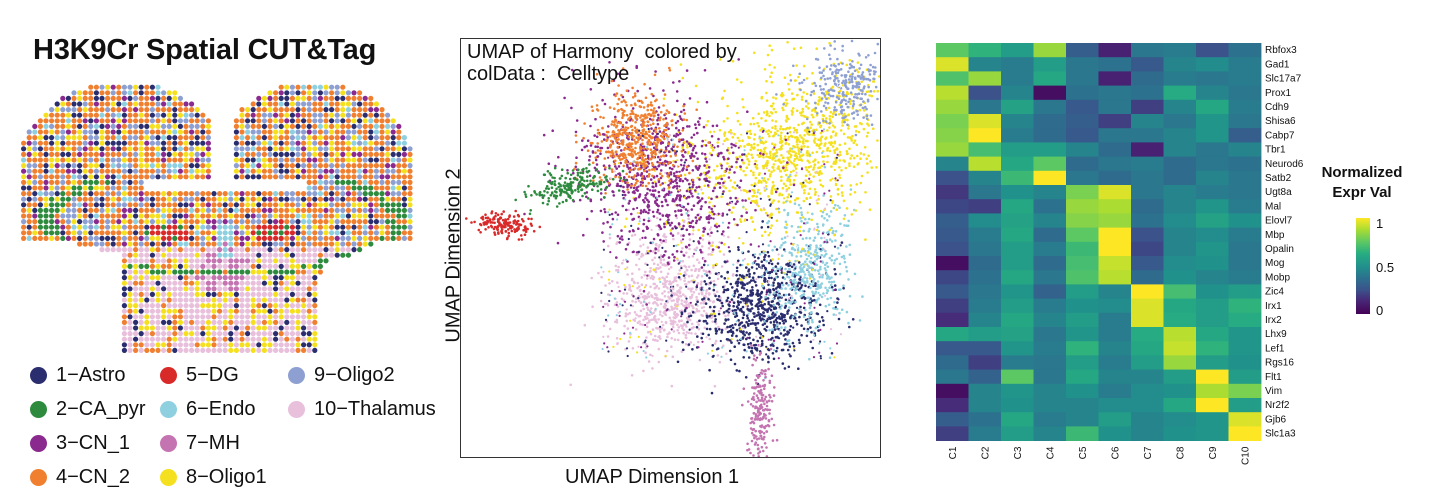  What do you see at coordinates (1273, 206) in the screenshot?
I see `heatmap-row-label: Mal` at bounding box center [1273, 206].